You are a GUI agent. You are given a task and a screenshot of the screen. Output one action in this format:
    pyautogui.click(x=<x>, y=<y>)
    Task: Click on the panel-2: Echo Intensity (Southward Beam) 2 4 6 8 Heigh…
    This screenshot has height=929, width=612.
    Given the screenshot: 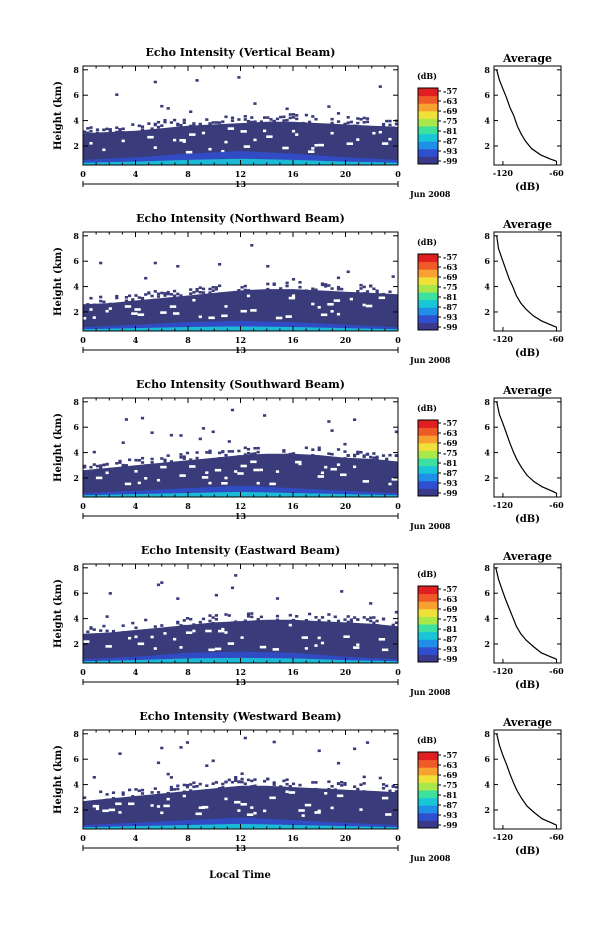 What is the action you would take?
    pyautogui.click(x=308, y=454)
    